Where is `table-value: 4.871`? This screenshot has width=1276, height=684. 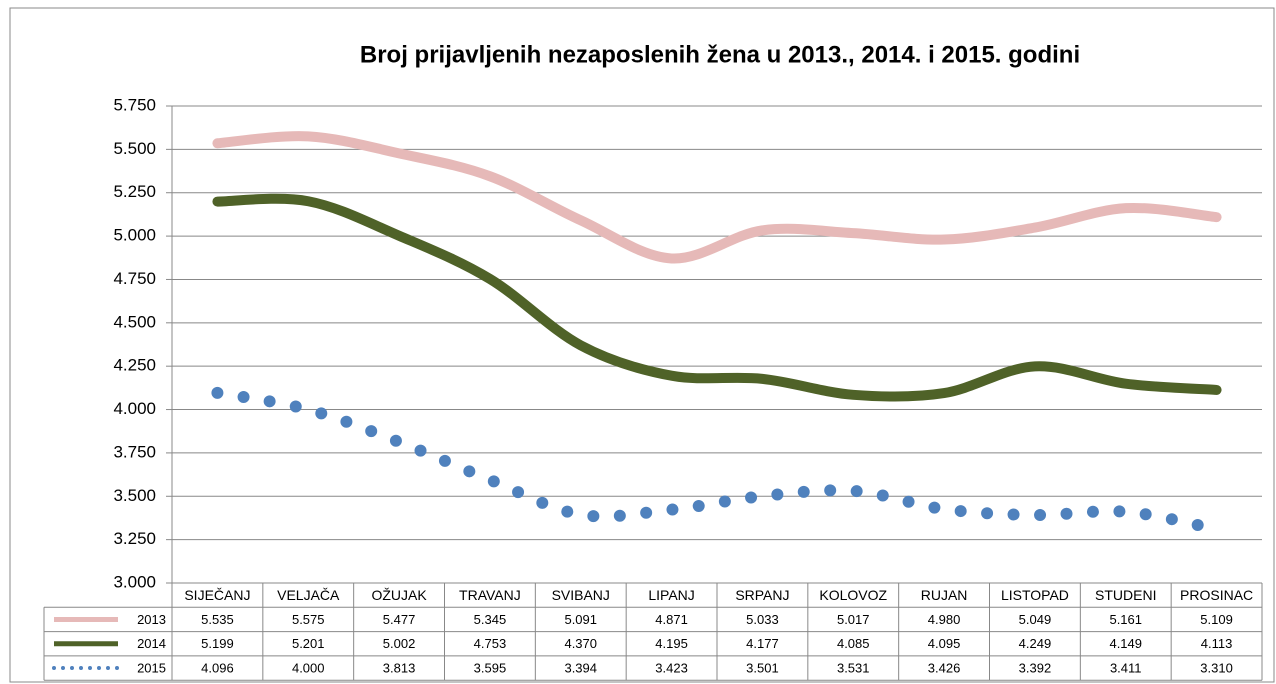
table-value: 4.871 is located at coordinates (671, 619).